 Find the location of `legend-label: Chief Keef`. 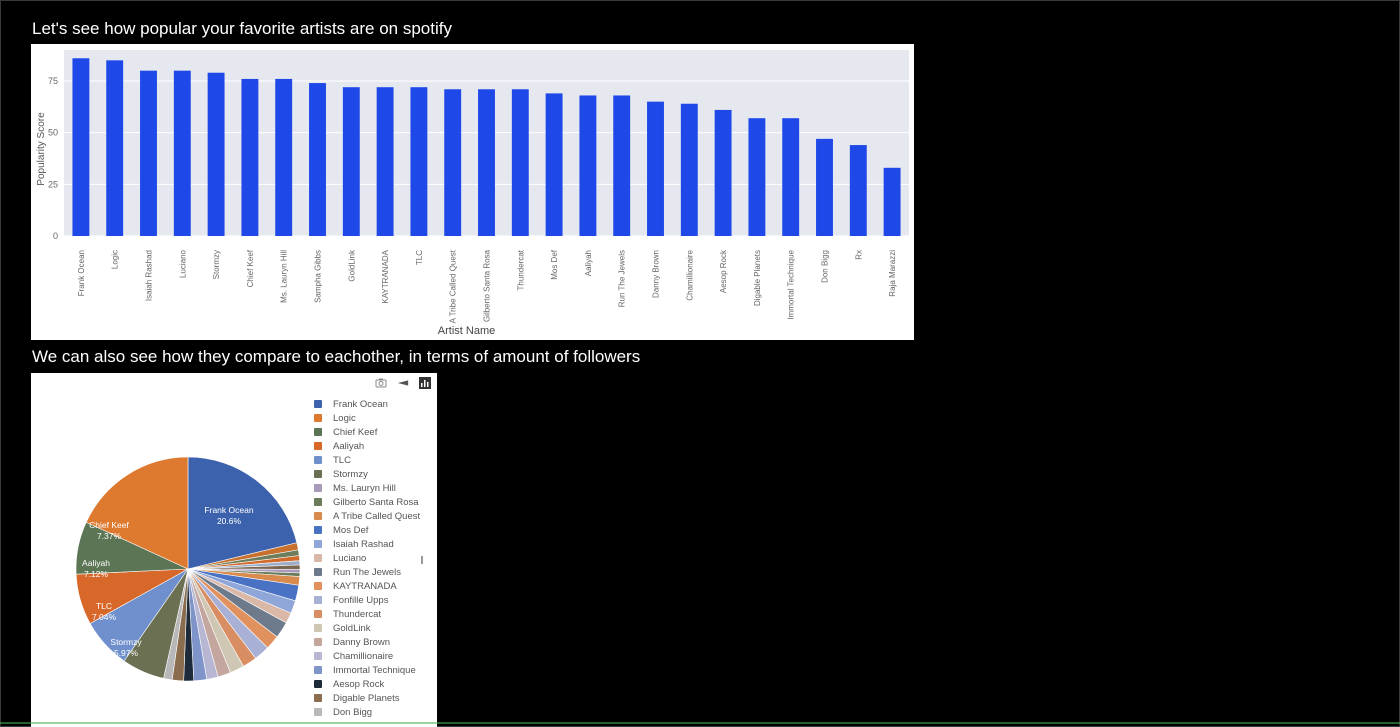

legend-label: Chief Keef is located at coordinates (355, 432).